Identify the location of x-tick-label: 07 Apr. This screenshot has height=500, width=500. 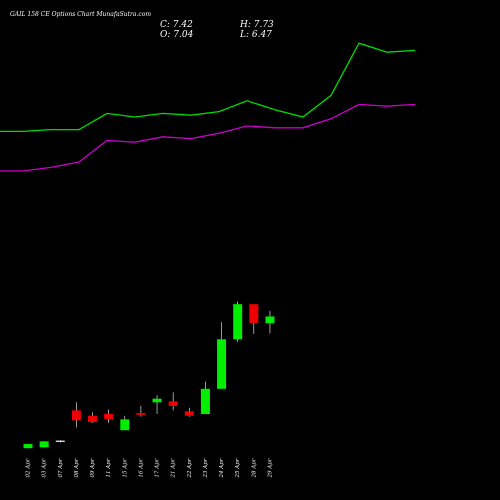
(61, 467).